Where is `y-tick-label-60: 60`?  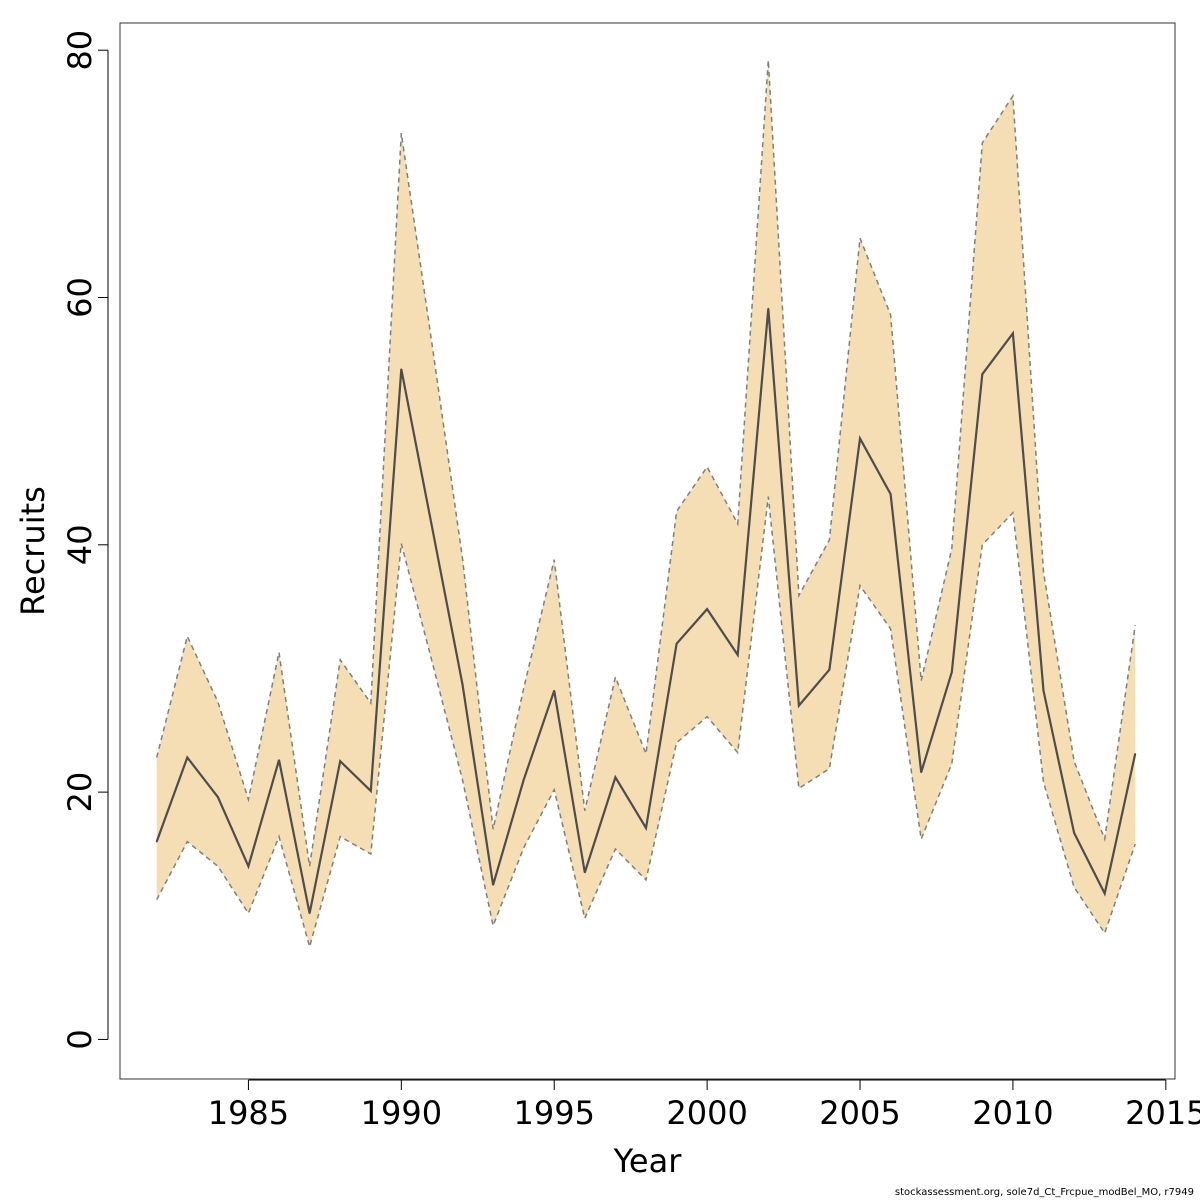
y-tick-label-60: 60 is located at coordinates (80, 297).